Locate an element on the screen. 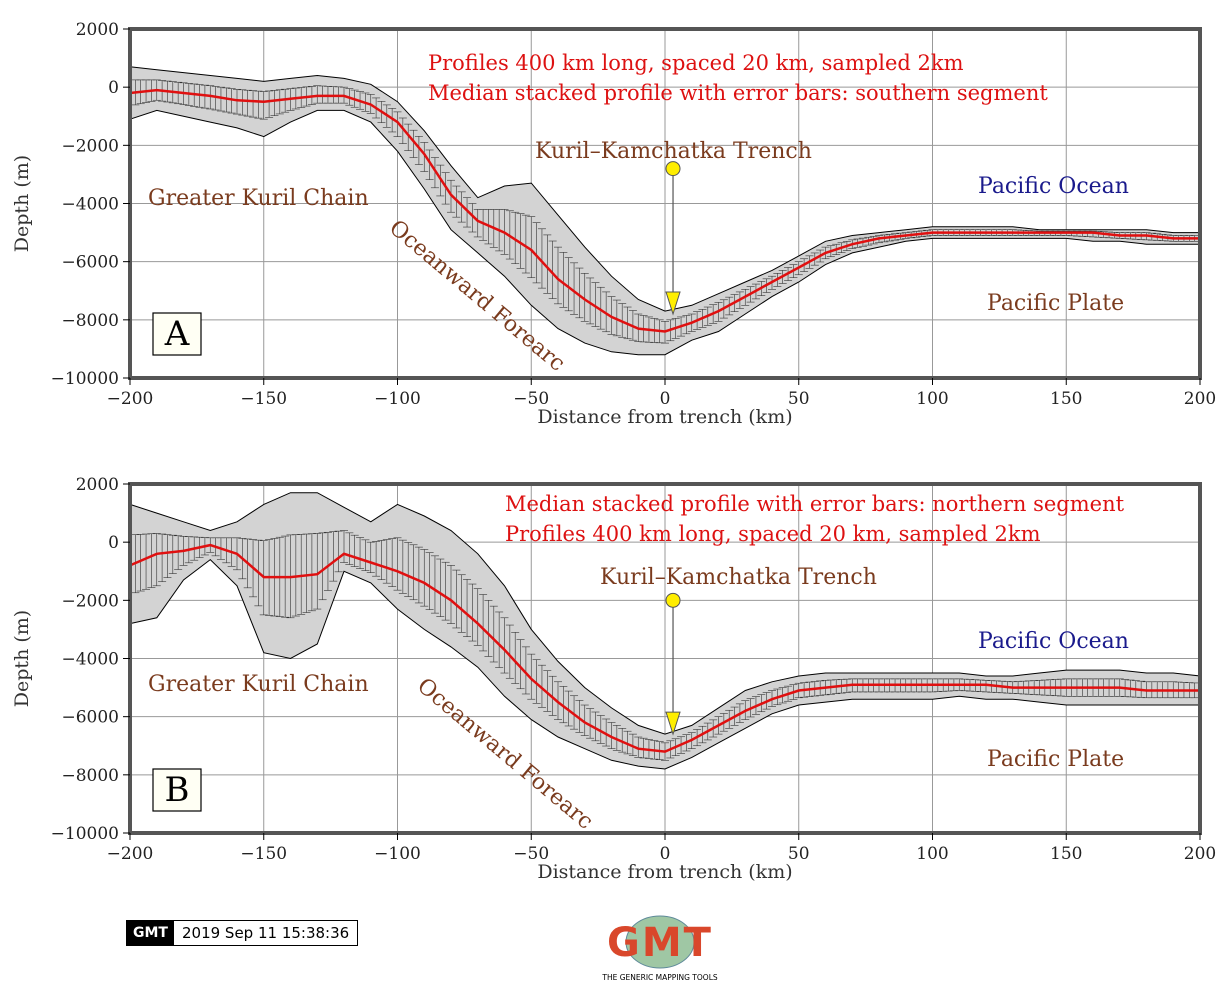 The width and height of the screenshot is (1218, 985). logo-subtitle: THE GENERIC MAPPING TOOLS is located at coordinates (659, 977).